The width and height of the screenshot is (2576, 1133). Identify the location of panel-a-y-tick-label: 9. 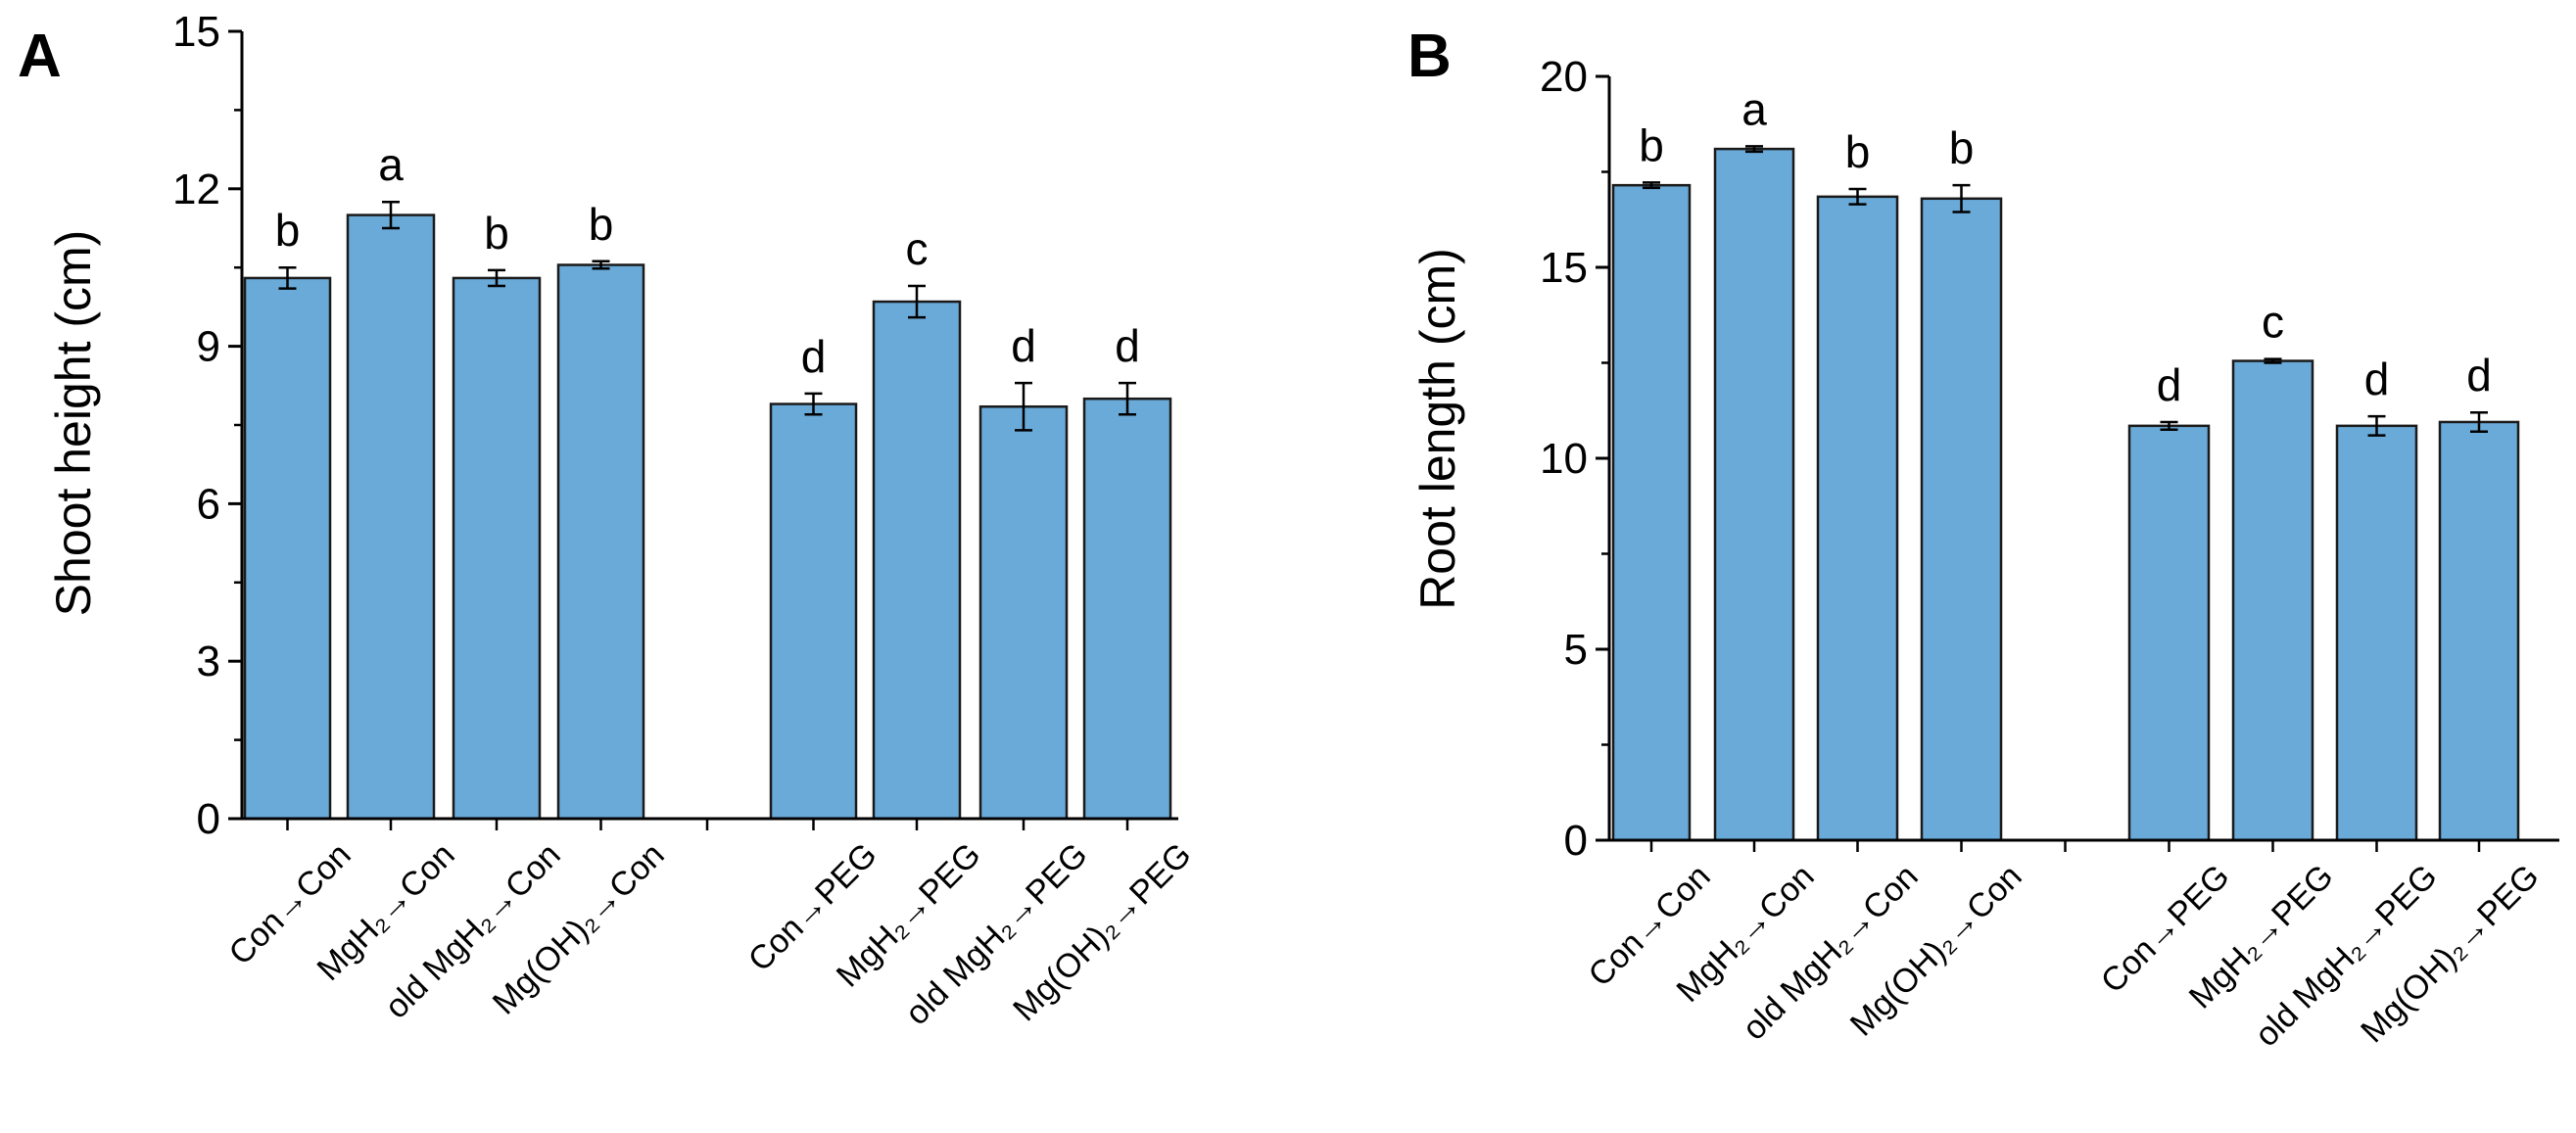
(208, 347).